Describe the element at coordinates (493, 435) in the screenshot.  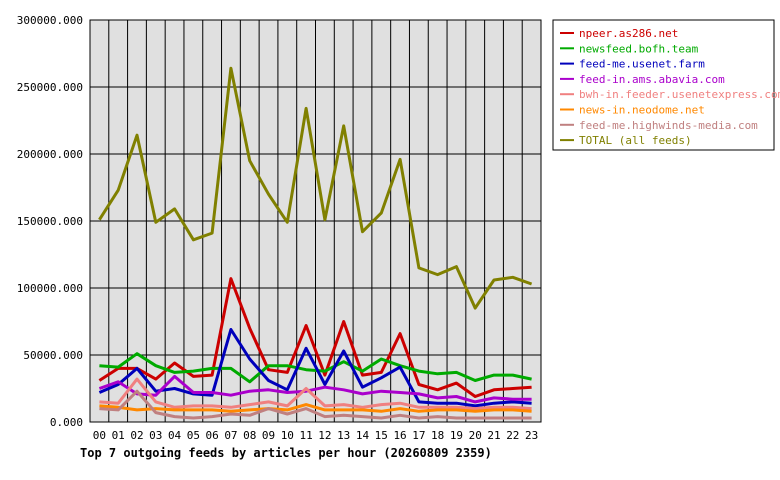
I see `x-tick-label: 21` at that location.